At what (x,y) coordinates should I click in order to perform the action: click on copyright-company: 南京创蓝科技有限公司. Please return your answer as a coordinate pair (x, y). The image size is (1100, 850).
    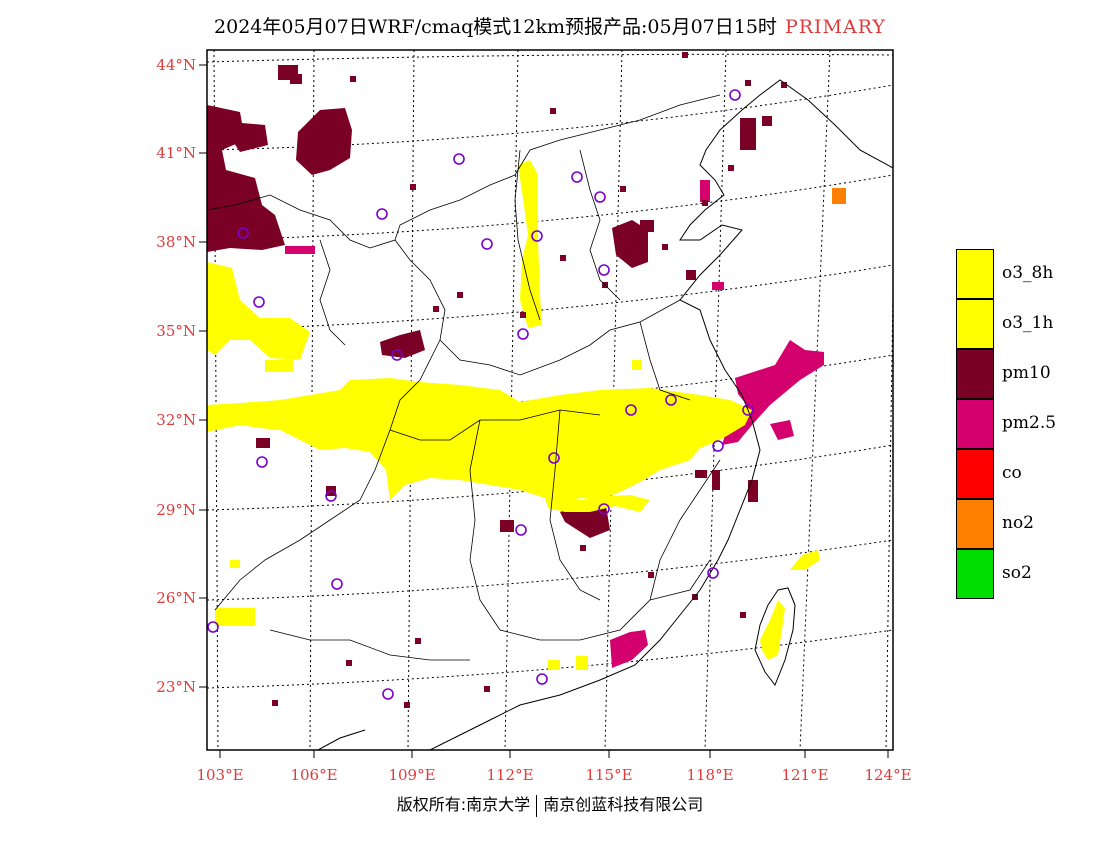
    Looking at the image, I should click on (623, 804).